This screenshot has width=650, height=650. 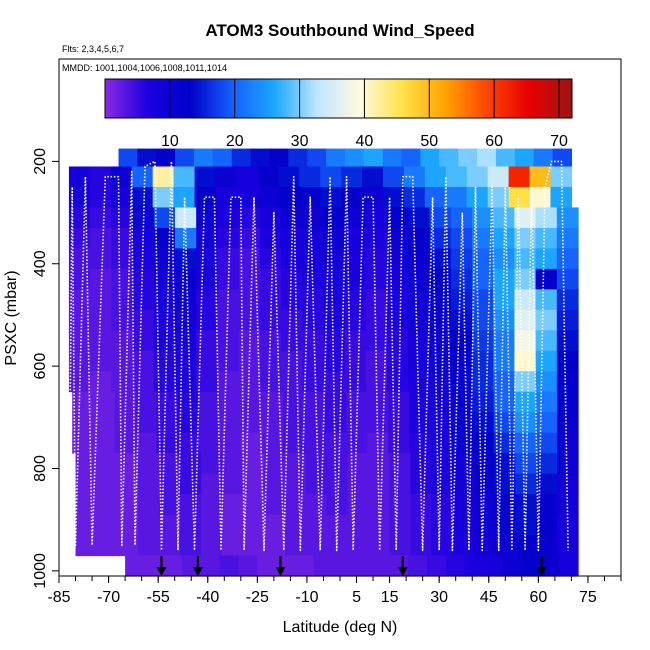 What do you see at coordinates (390, 597) in the screenshot?
I see `x-tick-label: 15` at bounding box center [390, 597].